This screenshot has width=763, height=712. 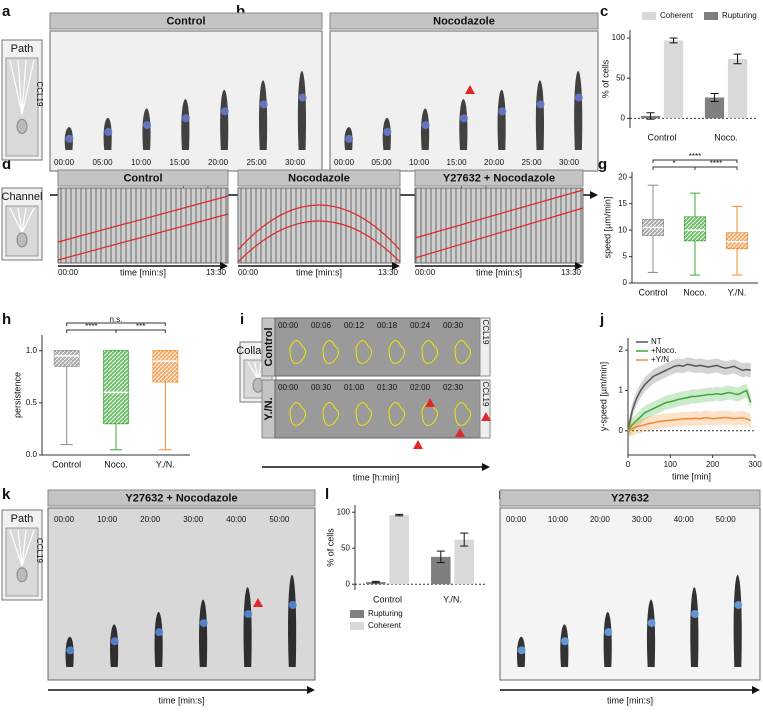 What do you see at coordinates (642, 519) in the screenshot?
I see `timestamp: 30:00` at bounding box center [642, 519].